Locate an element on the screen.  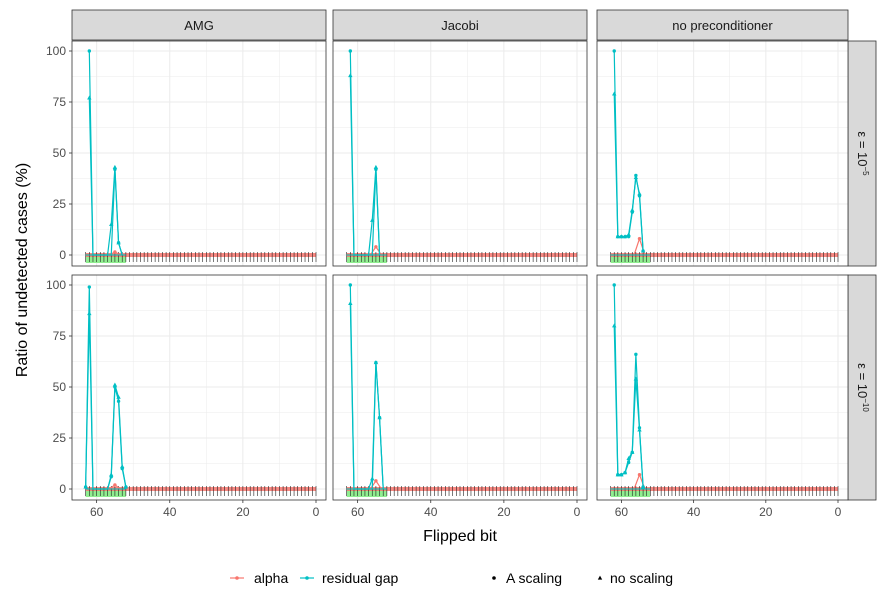
legend-label-alpha: alpha is located at coordinates (271, 578).